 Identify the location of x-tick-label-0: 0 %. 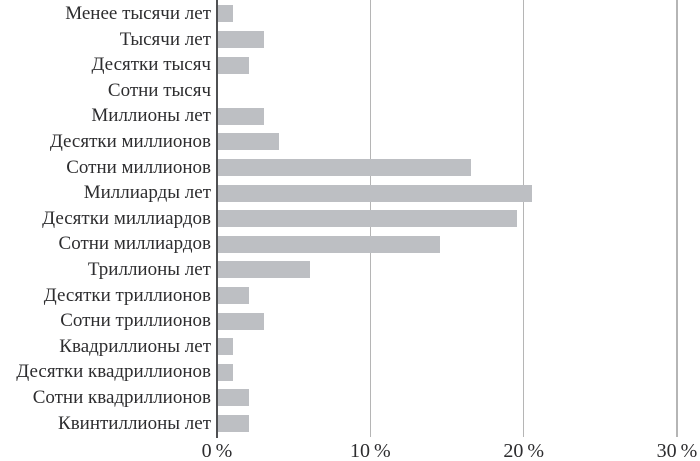
(217, 450).